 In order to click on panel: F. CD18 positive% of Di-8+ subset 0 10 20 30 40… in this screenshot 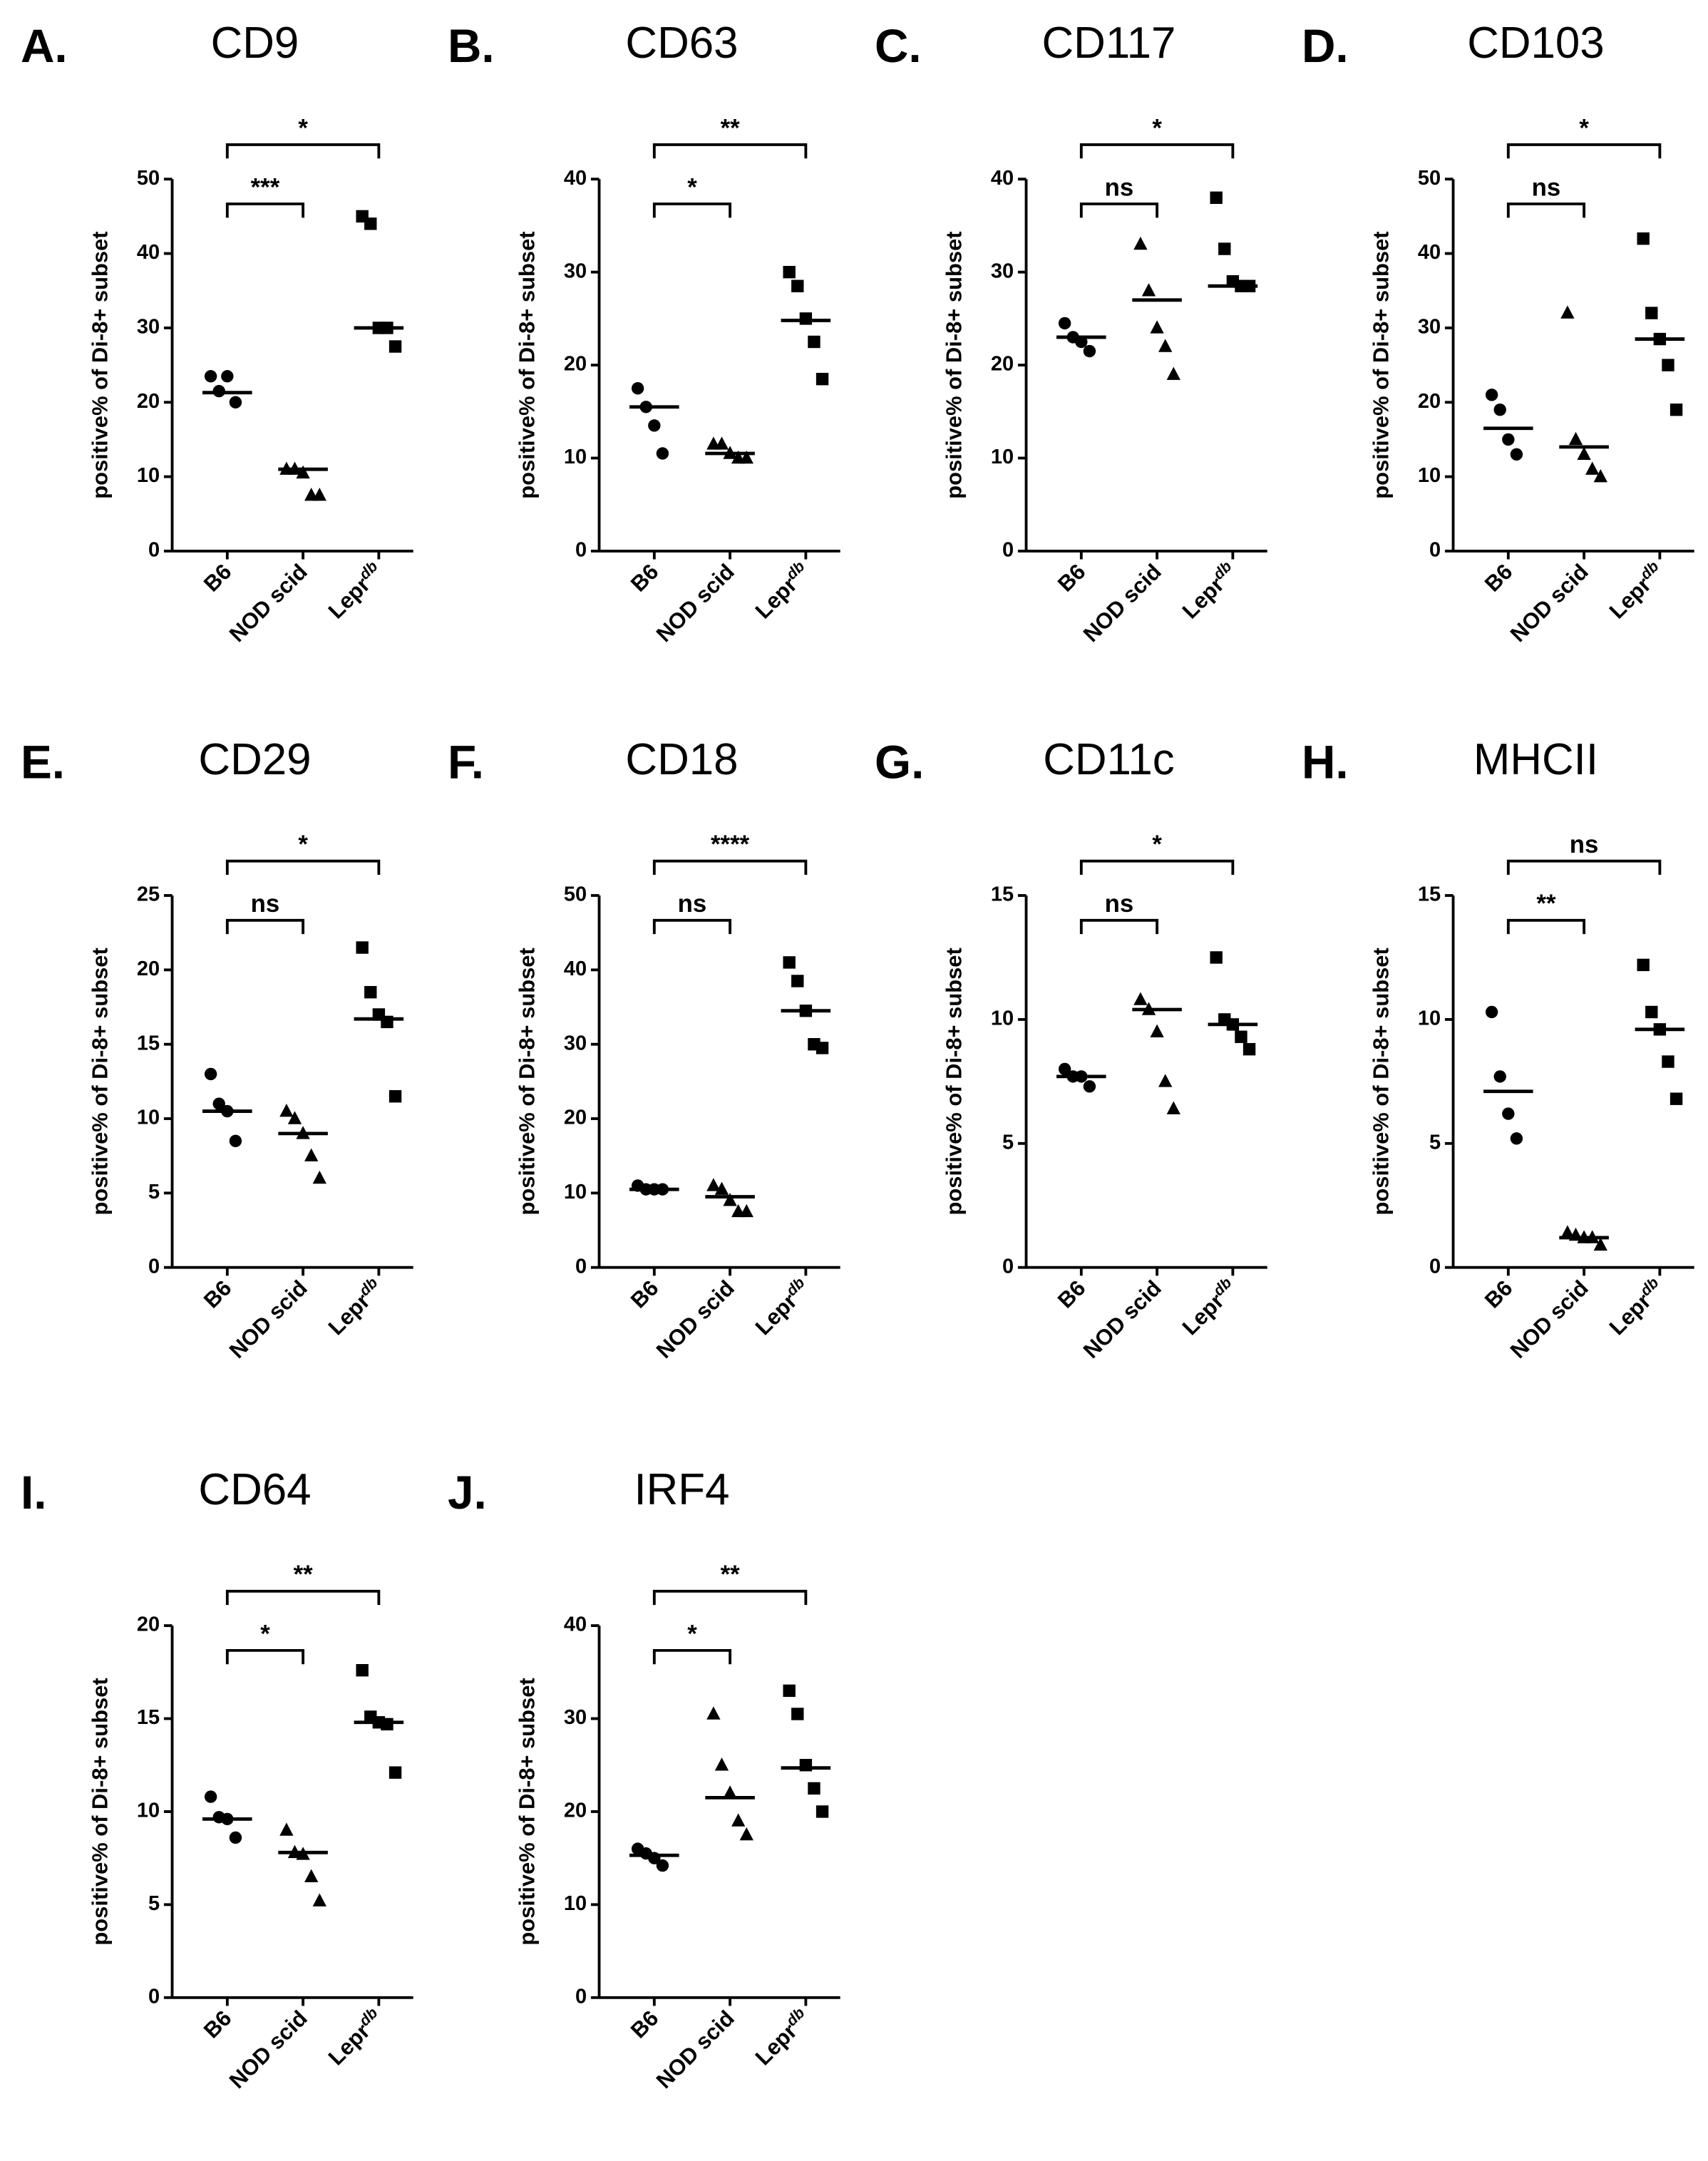, I will do `click(644, 1049)`.